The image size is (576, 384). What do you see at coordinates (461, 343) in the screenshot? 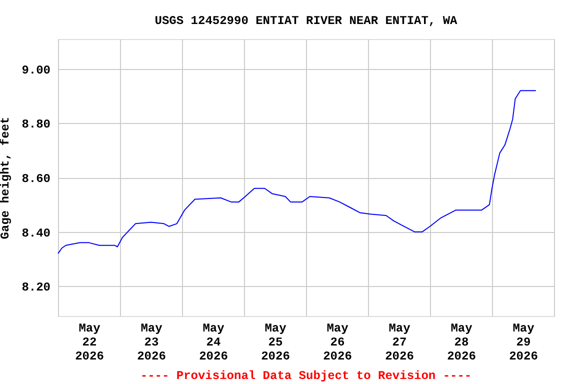
I see `x-tick-label: May 28 2026` at bounding box center [461, 343].